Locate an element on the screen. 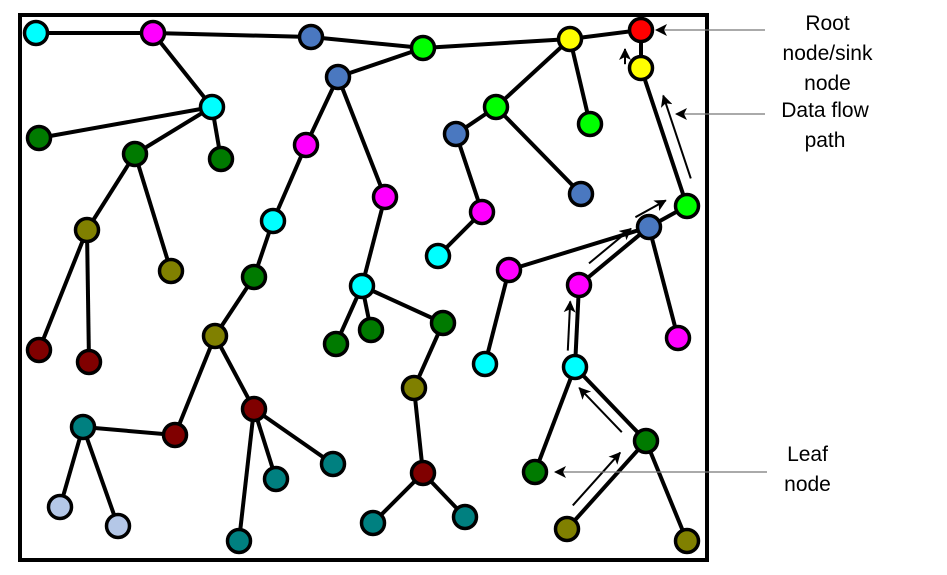 This screenshot has width=947, height=575. data-flow-arrows is located at coordinates (627, 277).